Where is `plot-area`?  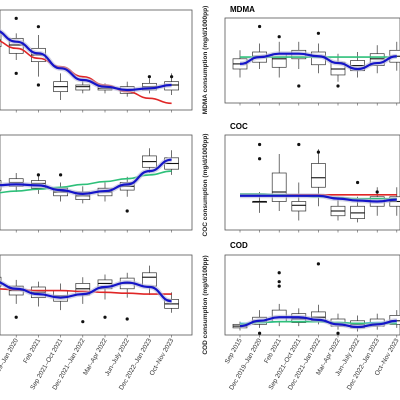
plot-area is located at coordinates (96, 60).